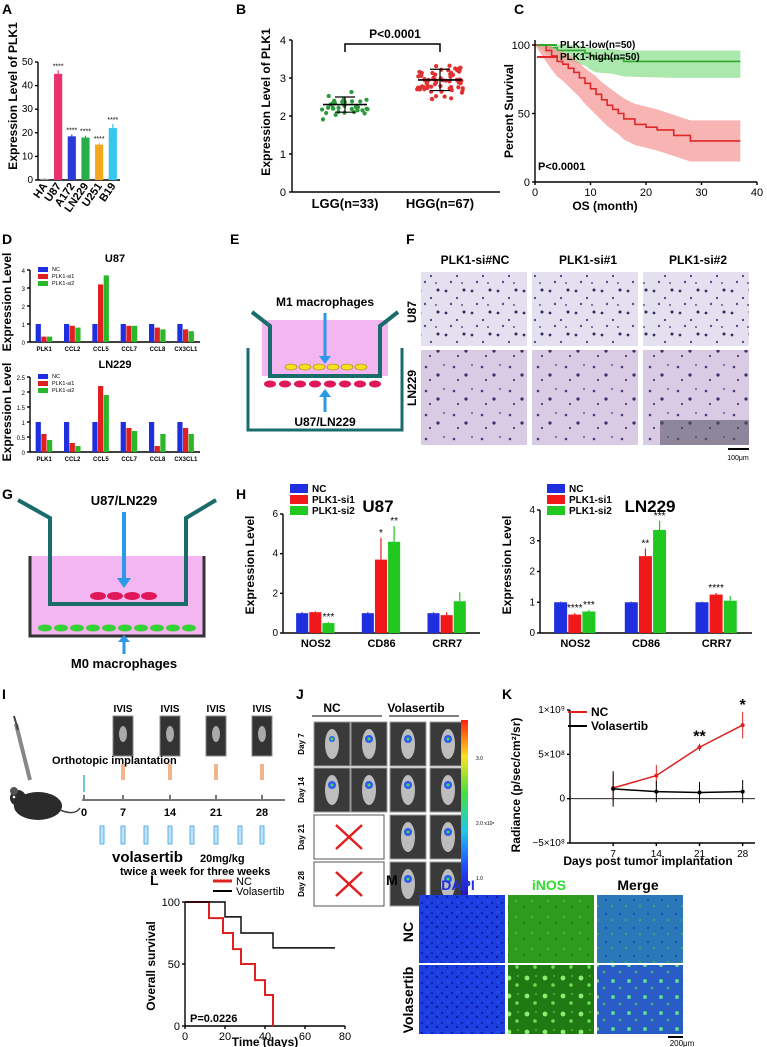 The image size is (767, 1047). I want to click on timeline-label: 0, so click(84, 813).